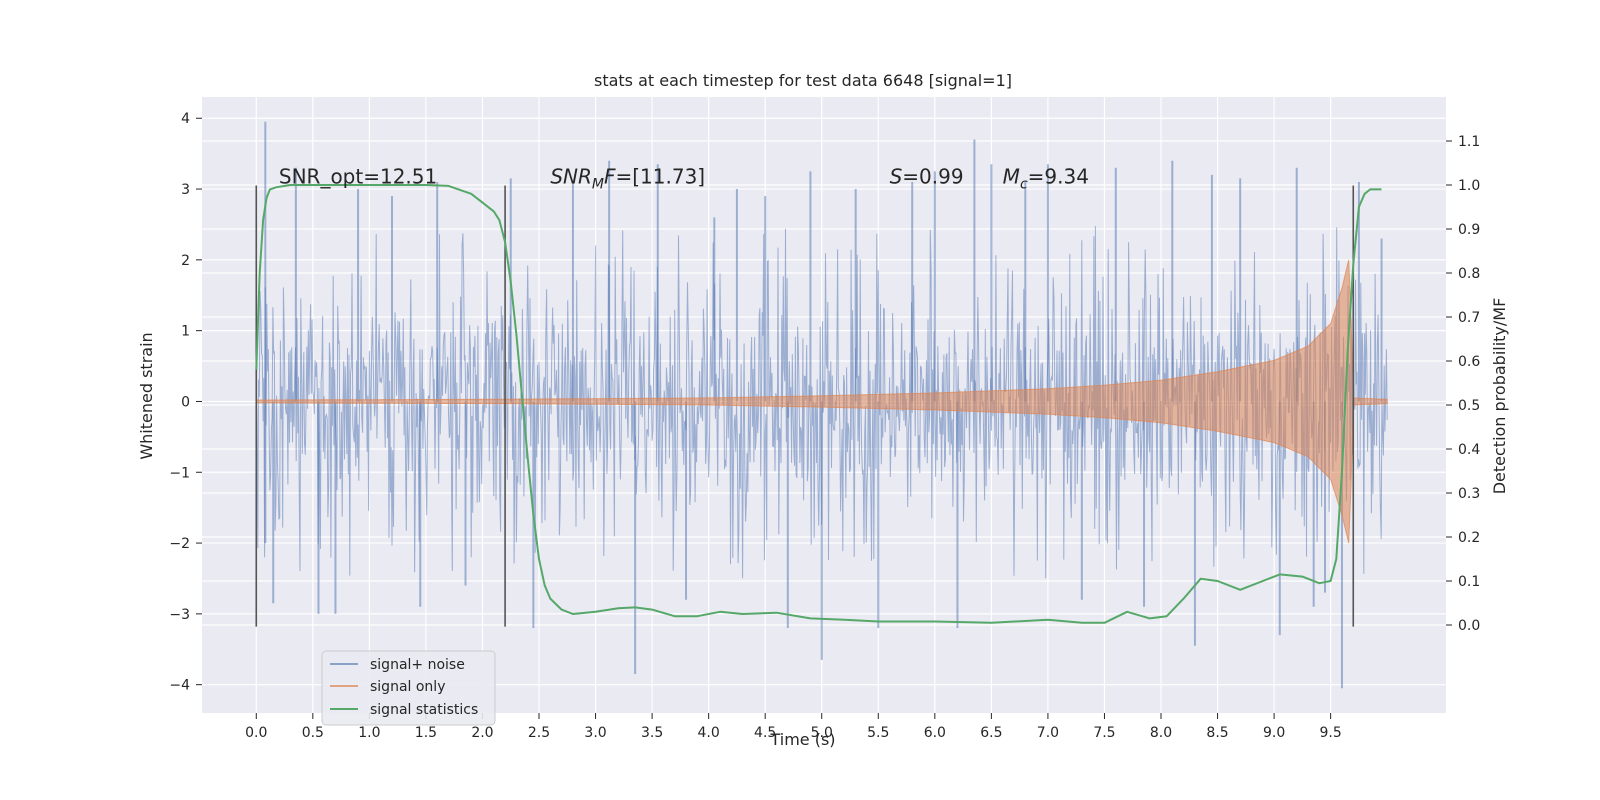 The image size is (1600, 800). Describe the element at coordinates (652, 733) in the screenshot. I see `x-tick-label: 3.5` at that location.